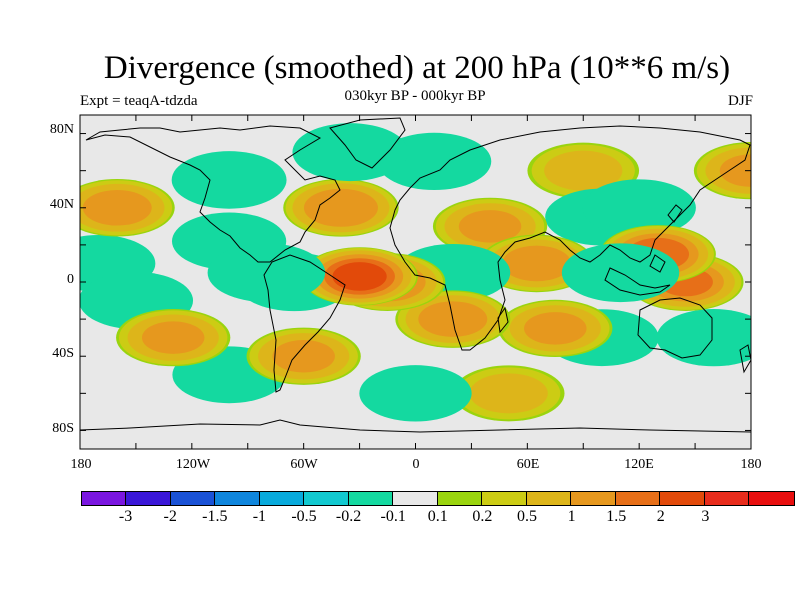  Describe the element at coordinates (193, 464) in the screenshot. I see `x-tick-label: 120W` at that location.